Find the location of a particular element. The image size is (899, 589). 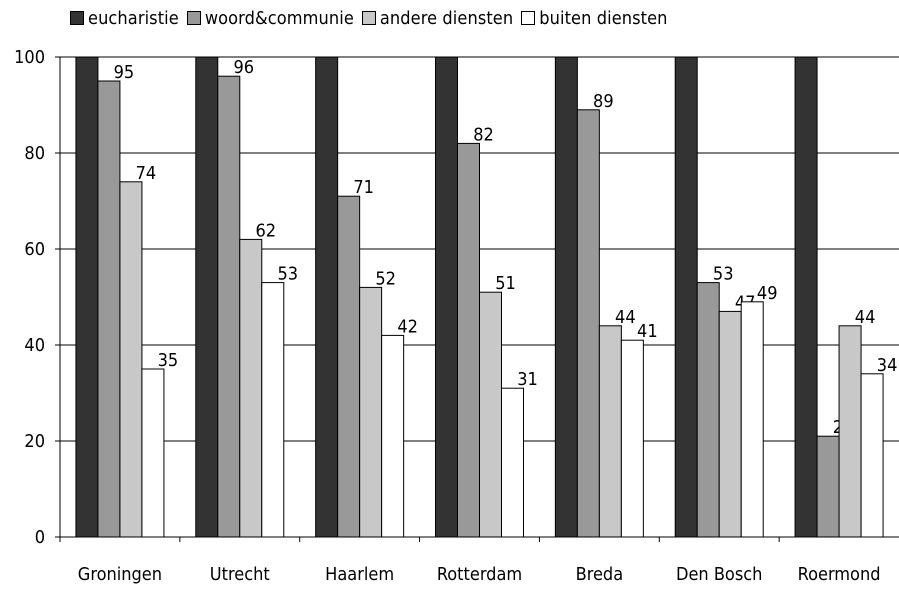

legend-swatch-andere-diensten is located at coordinates (368, 18).